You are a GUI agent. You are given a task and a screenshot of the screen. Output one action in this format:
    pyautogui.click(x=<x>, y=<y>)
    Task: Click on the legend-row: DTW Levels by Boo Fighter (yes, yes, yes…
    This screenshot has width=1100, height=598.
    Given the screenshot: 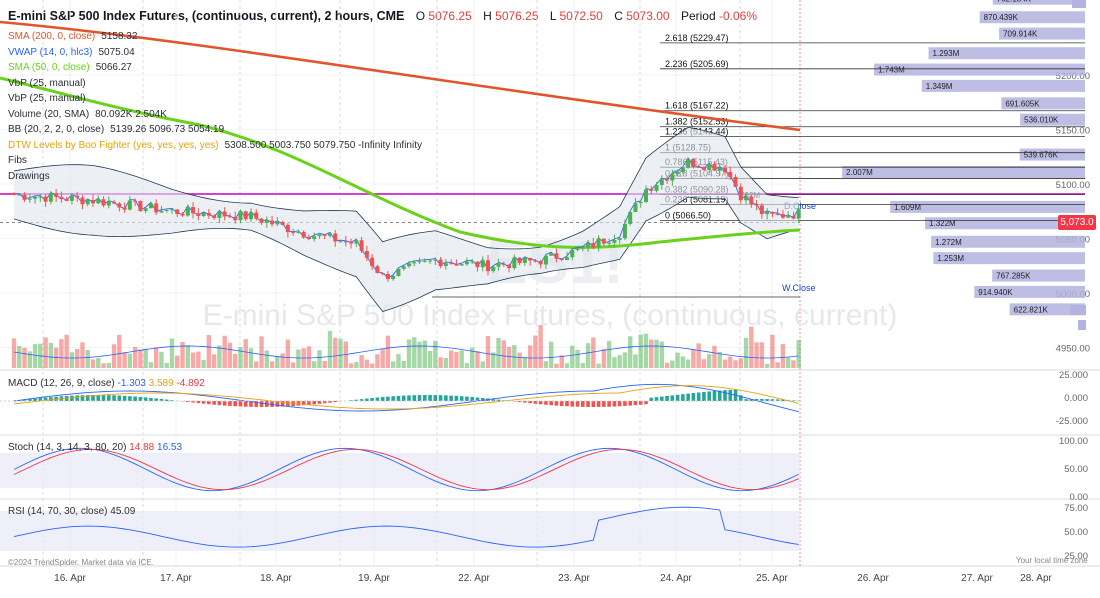 What is the action you would take?
    pyautogui.click(x=215, y=145)
    